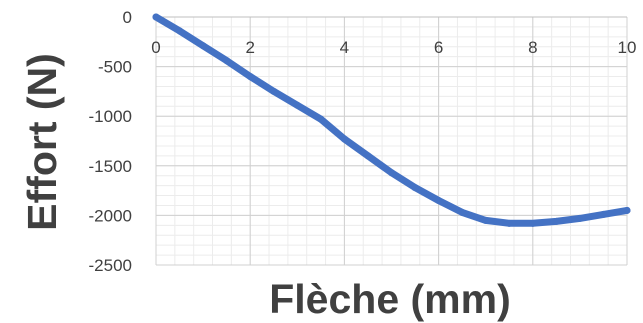  I want to click on x-tick-label: 10, so click(627, 47).